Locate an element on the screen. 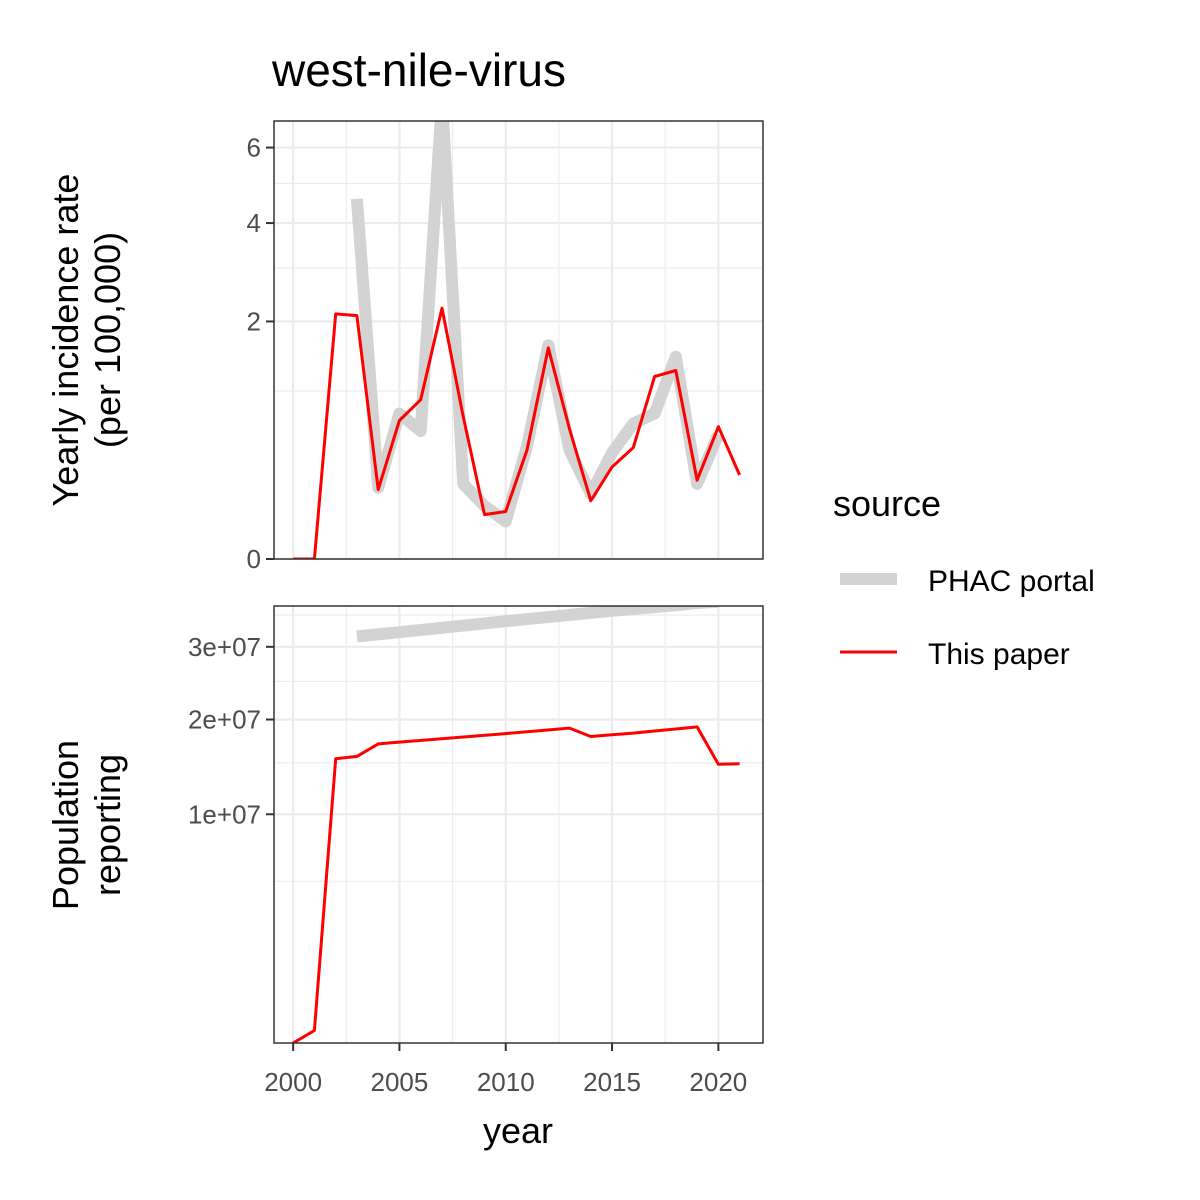 The height and width of the screenshot is (1200, 1200). panel-population-border is located at coordinates (518, 824).